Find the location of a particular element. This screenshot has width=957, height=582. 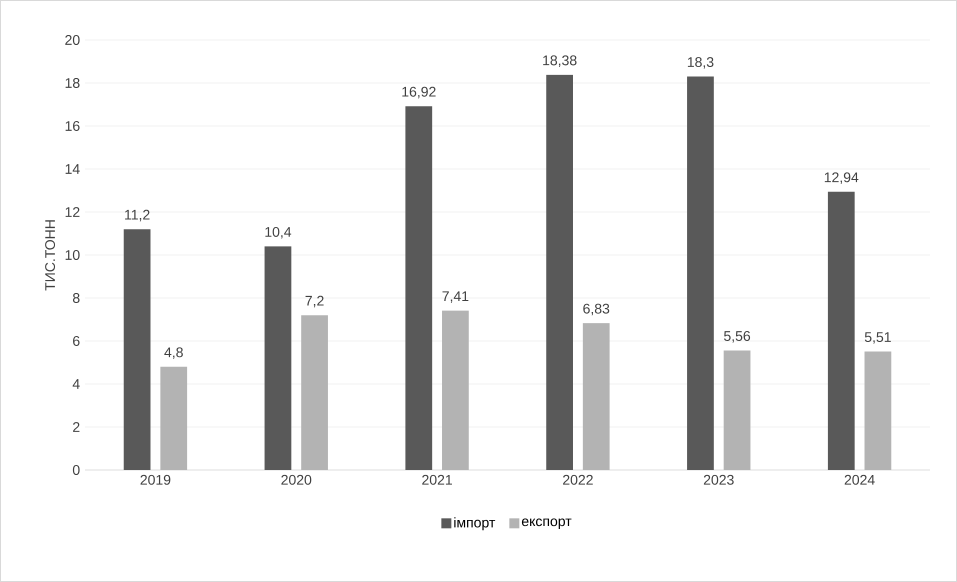

data-label: 5,56 is located at coordinates (737, 337).